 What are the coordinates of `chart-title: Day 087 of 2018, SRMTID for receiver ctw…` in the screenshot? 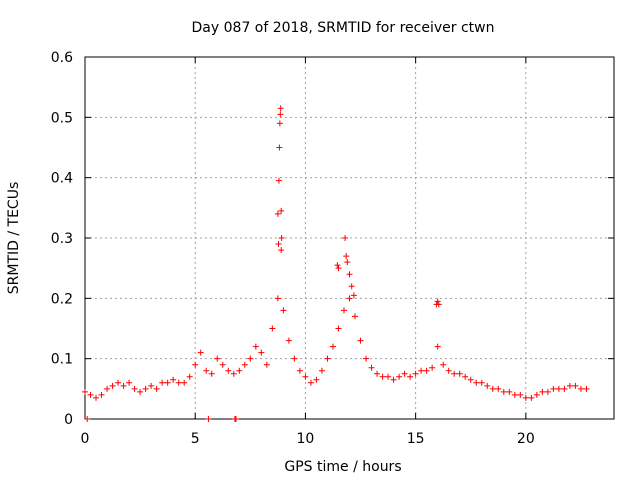 It's located at (343, 28).